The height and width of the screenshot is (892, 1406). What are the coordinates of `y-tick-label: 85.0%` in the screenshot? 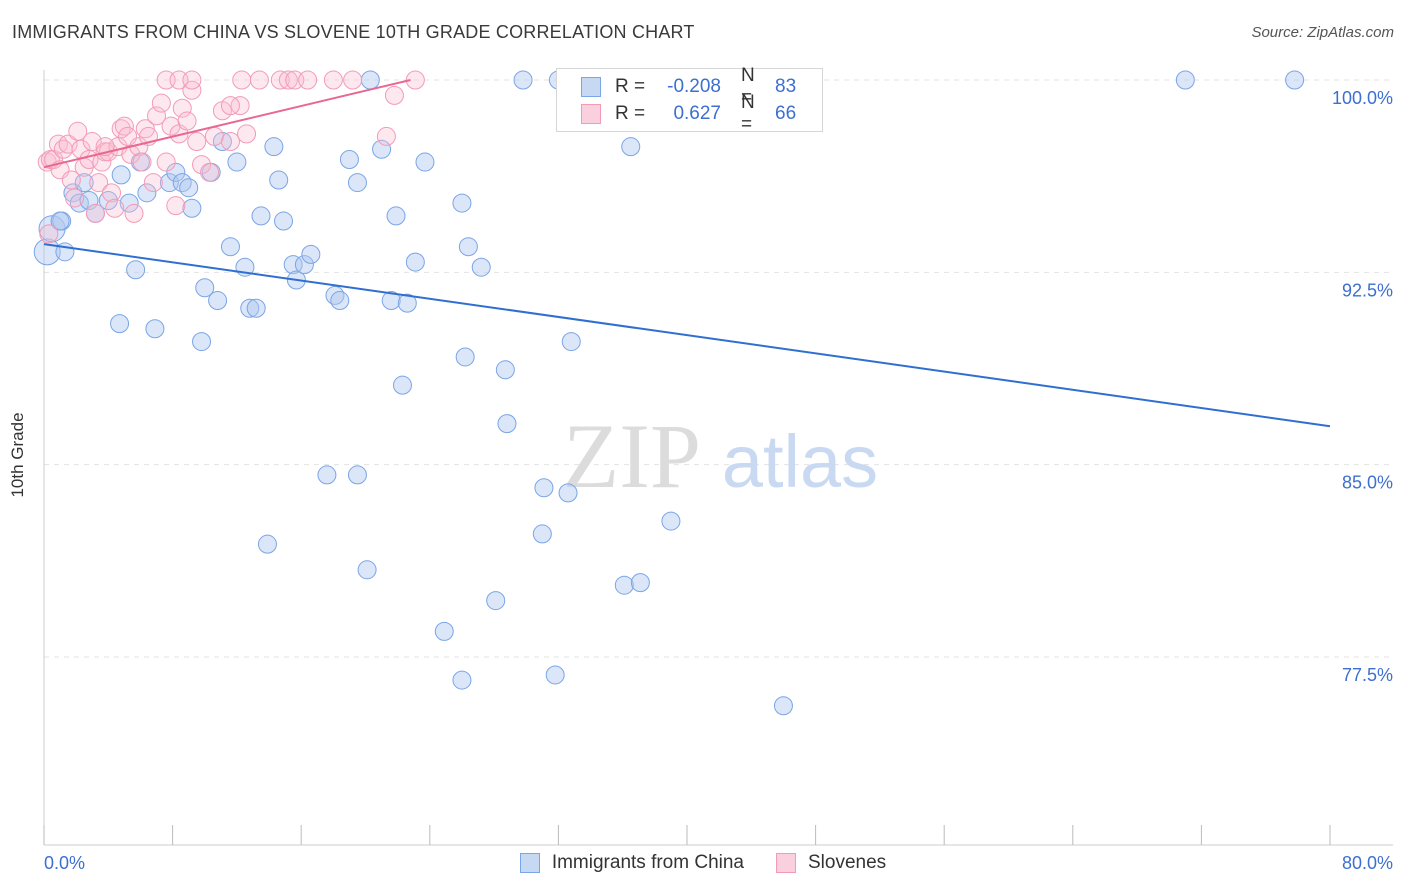 It's located at (1367, 483).